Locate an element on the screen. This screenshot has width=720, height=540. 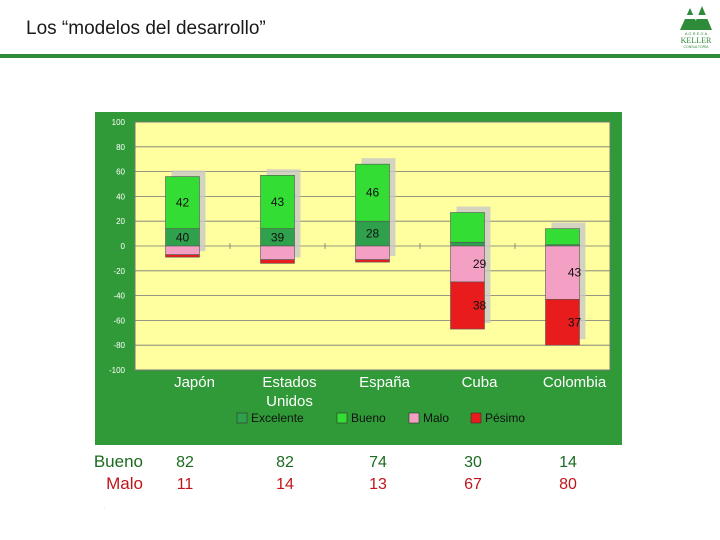
logo-line-2: KELLER is located at coordinates (696, 40).